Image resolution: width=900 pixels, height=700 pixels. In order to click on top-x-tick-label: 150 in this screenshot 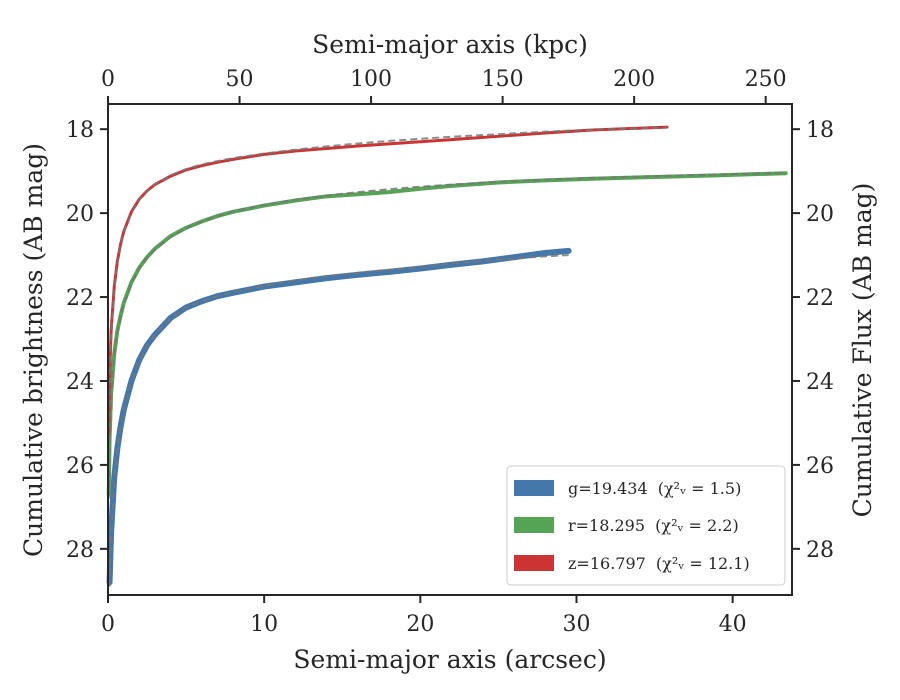, I will do `click(503, 79)`.